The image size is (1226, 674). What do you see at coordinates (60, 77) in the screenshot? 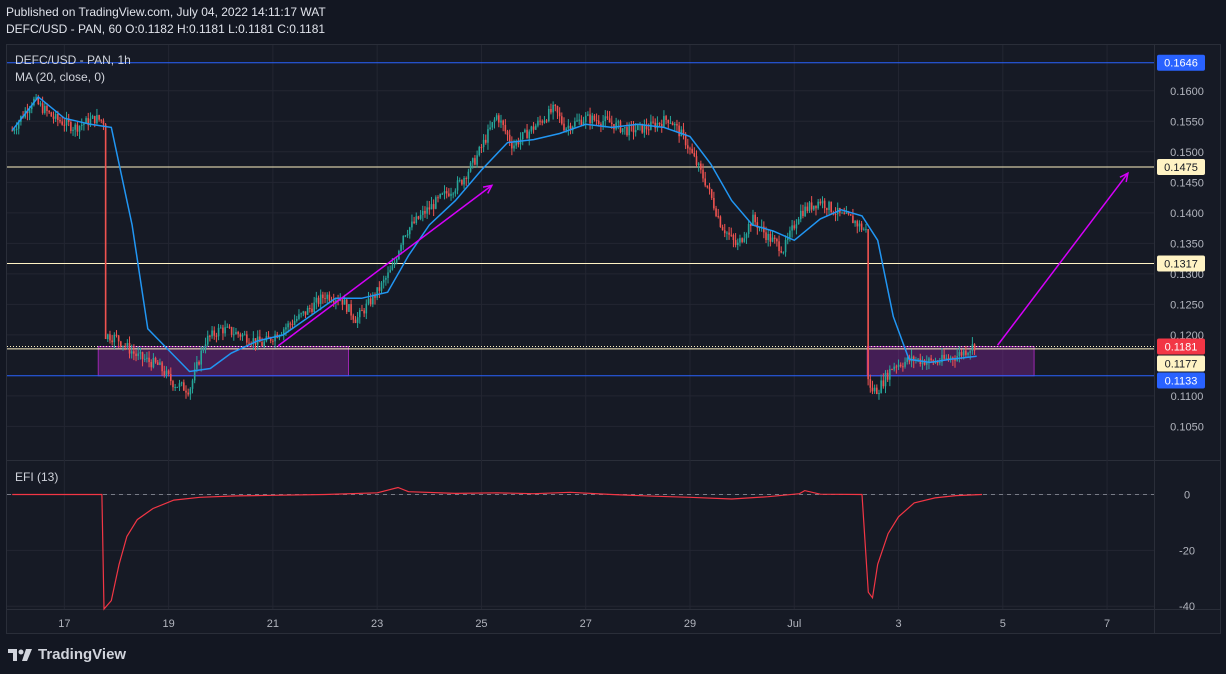
I see `ma-legend: MA (20, close, 0)` at bounding box center [60, 77].